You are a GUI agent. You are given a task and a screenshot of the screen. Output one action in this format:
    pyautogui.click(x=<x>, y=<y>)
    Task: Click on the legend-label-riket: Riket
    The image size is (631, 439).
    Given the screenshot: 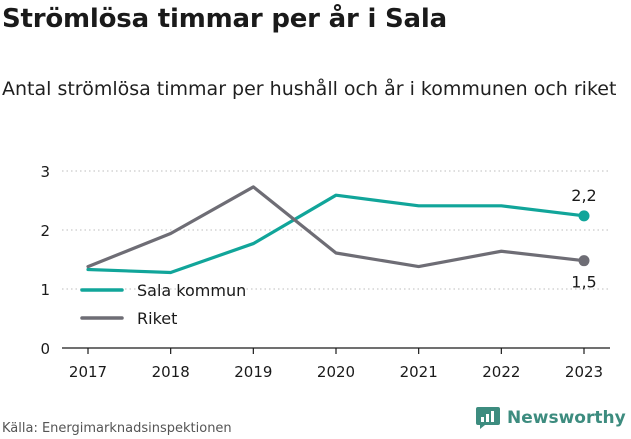 What is the action you would take?
    pyautogui.click(x=157, y=318)
    